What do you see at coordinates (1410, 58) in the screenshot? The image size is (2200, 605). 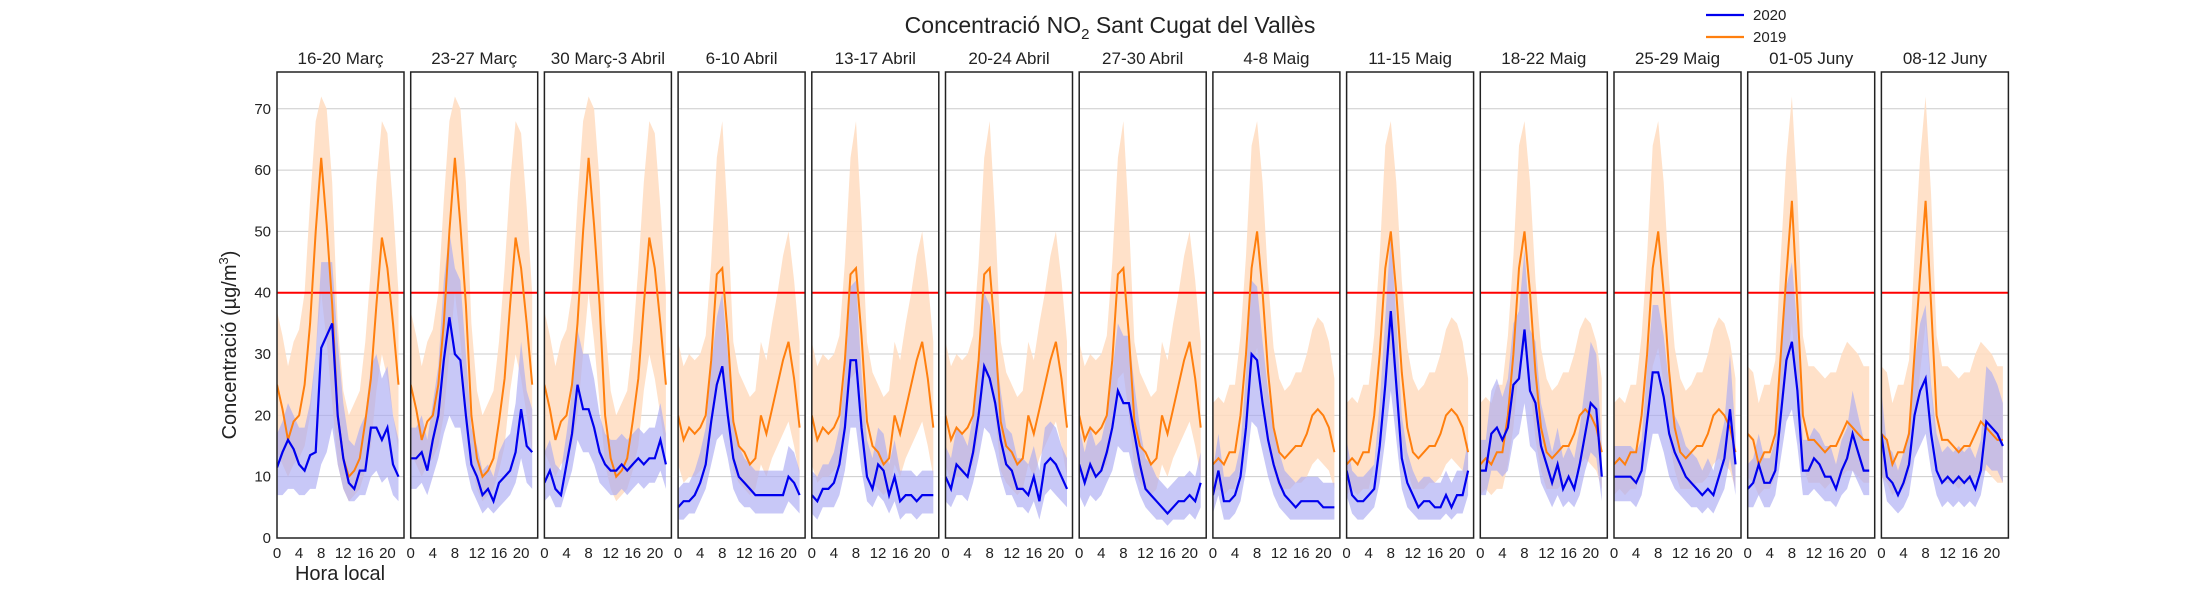 I see `panel-title: 11-15 Maig` at bounding box center [1410, 58].